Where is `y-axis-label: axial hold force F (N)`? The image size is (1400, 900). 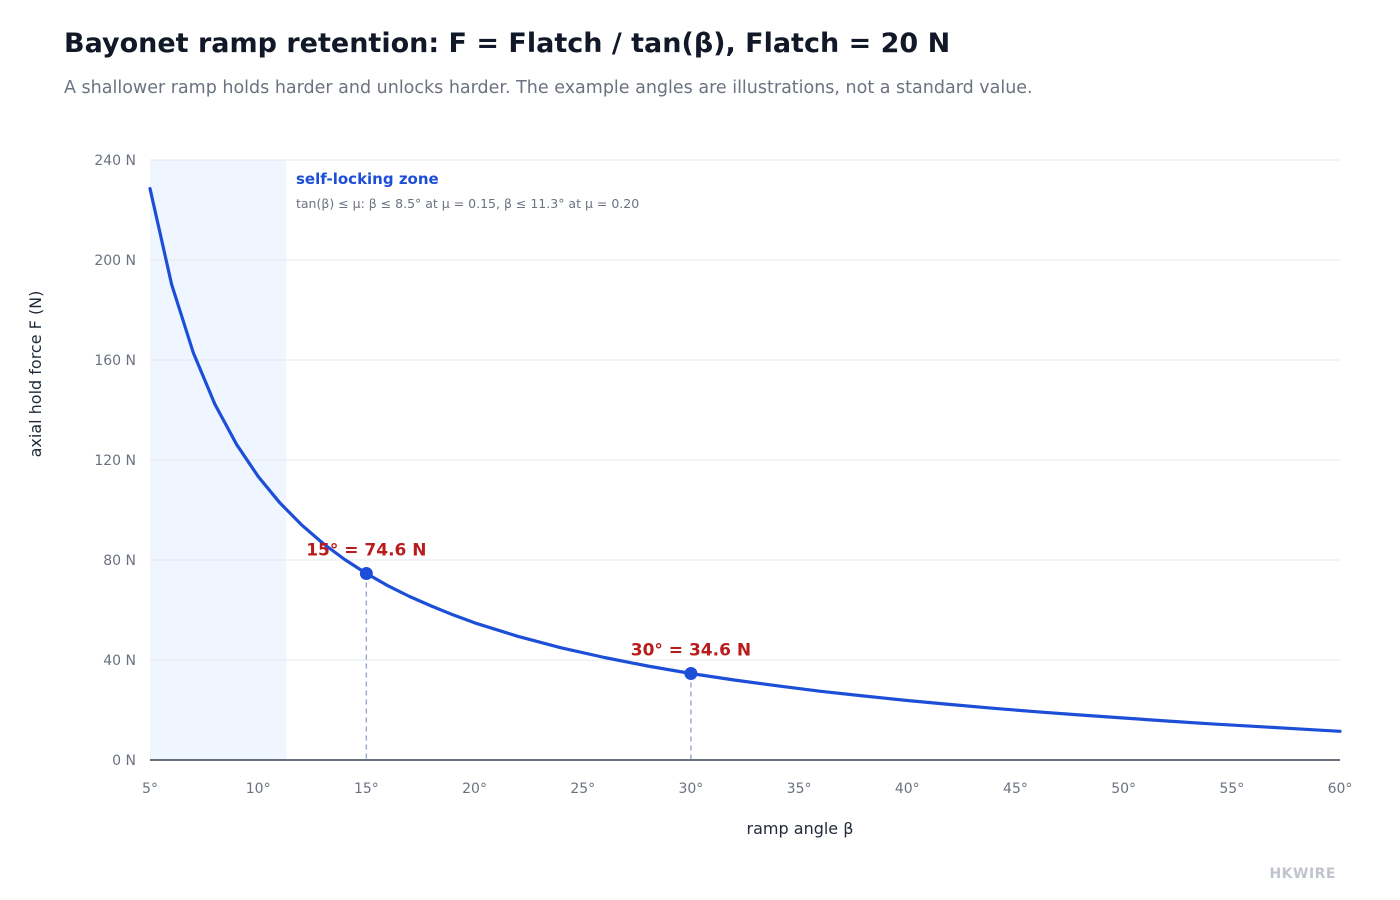
y-axis-label: axial hold force F (N) is located at coordinates (35, 374).